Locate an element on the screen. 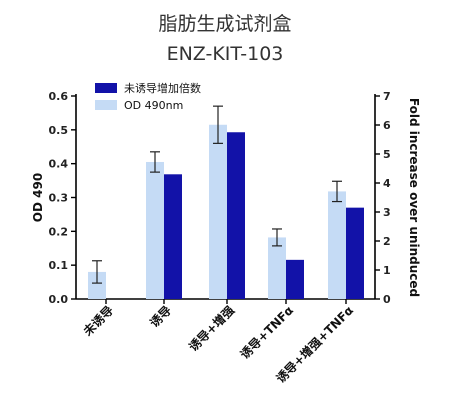 The image size is (450, 419). legend-swatch-od490 is located at coordinates (106, 105).